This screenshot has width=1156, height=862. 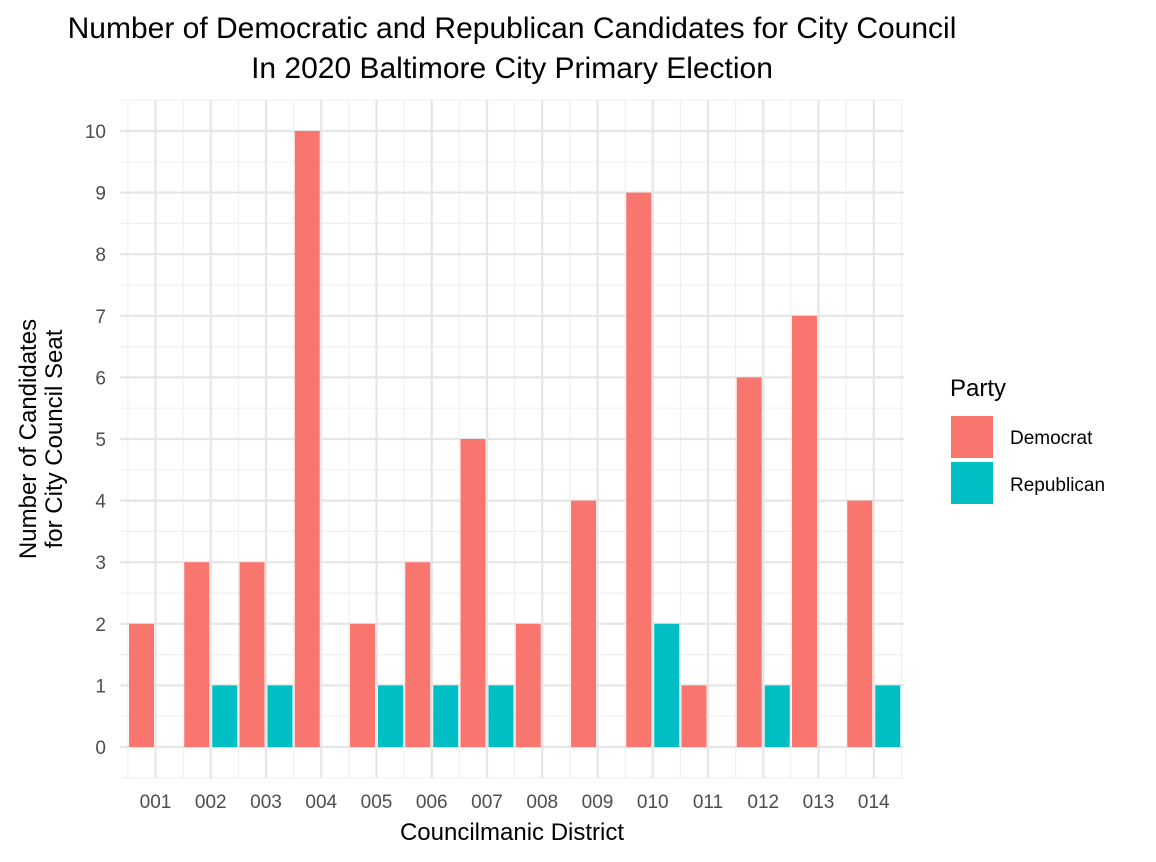 What do you see at coordinates (28, 439) in the screenshot?
I see `y-axis-title-line-1: Number of Candidates` at bounding box center [28, 439].